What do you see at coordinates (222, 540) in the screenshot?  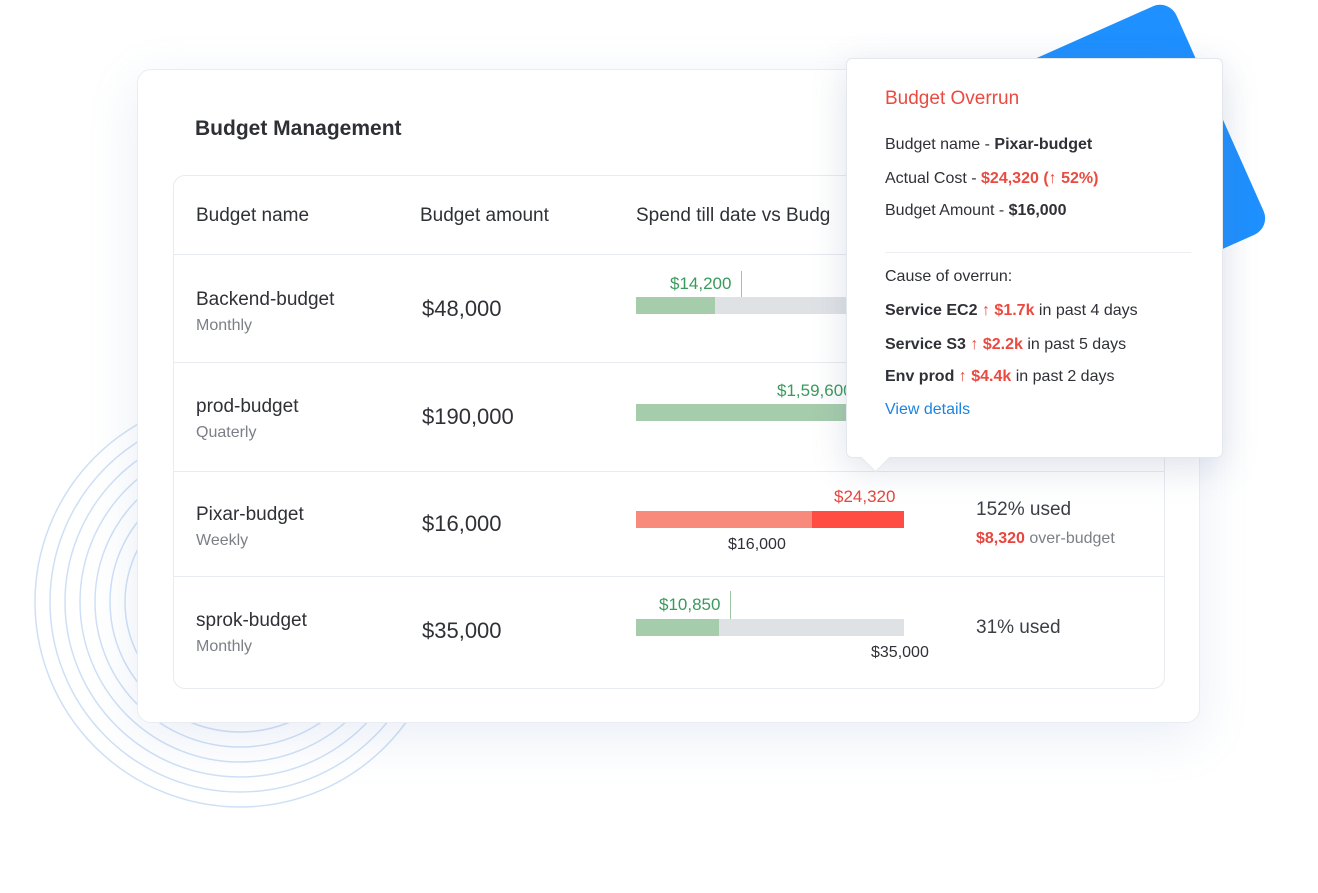 I see `budget-period: Weekly` at bounding box center [222, 540].